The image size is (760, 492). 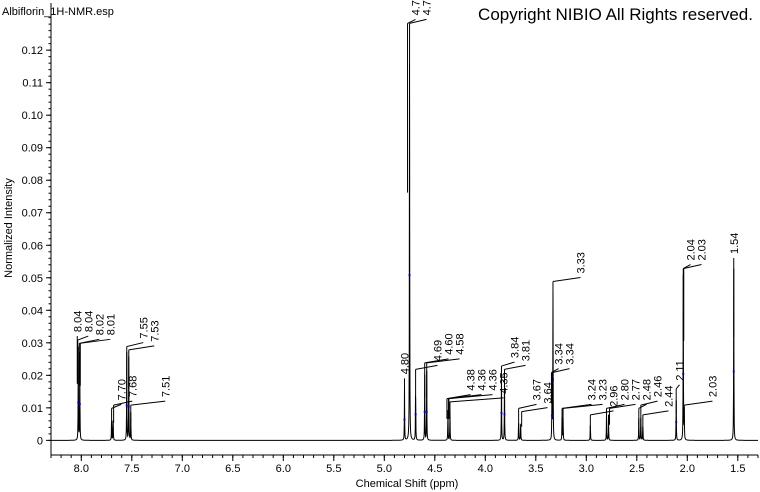 What do you see at coordinates (434, 469) in the screenshot?
I see `x-tick-label: 4.5` at bounding box center [434, 469].